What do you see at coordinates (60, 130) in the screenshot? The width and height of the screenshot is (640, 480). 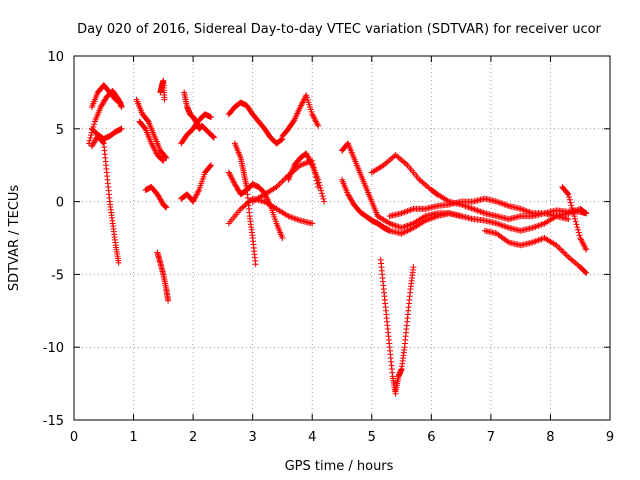 I see `y-tick-label: 5` at bounding box center [60, 130].